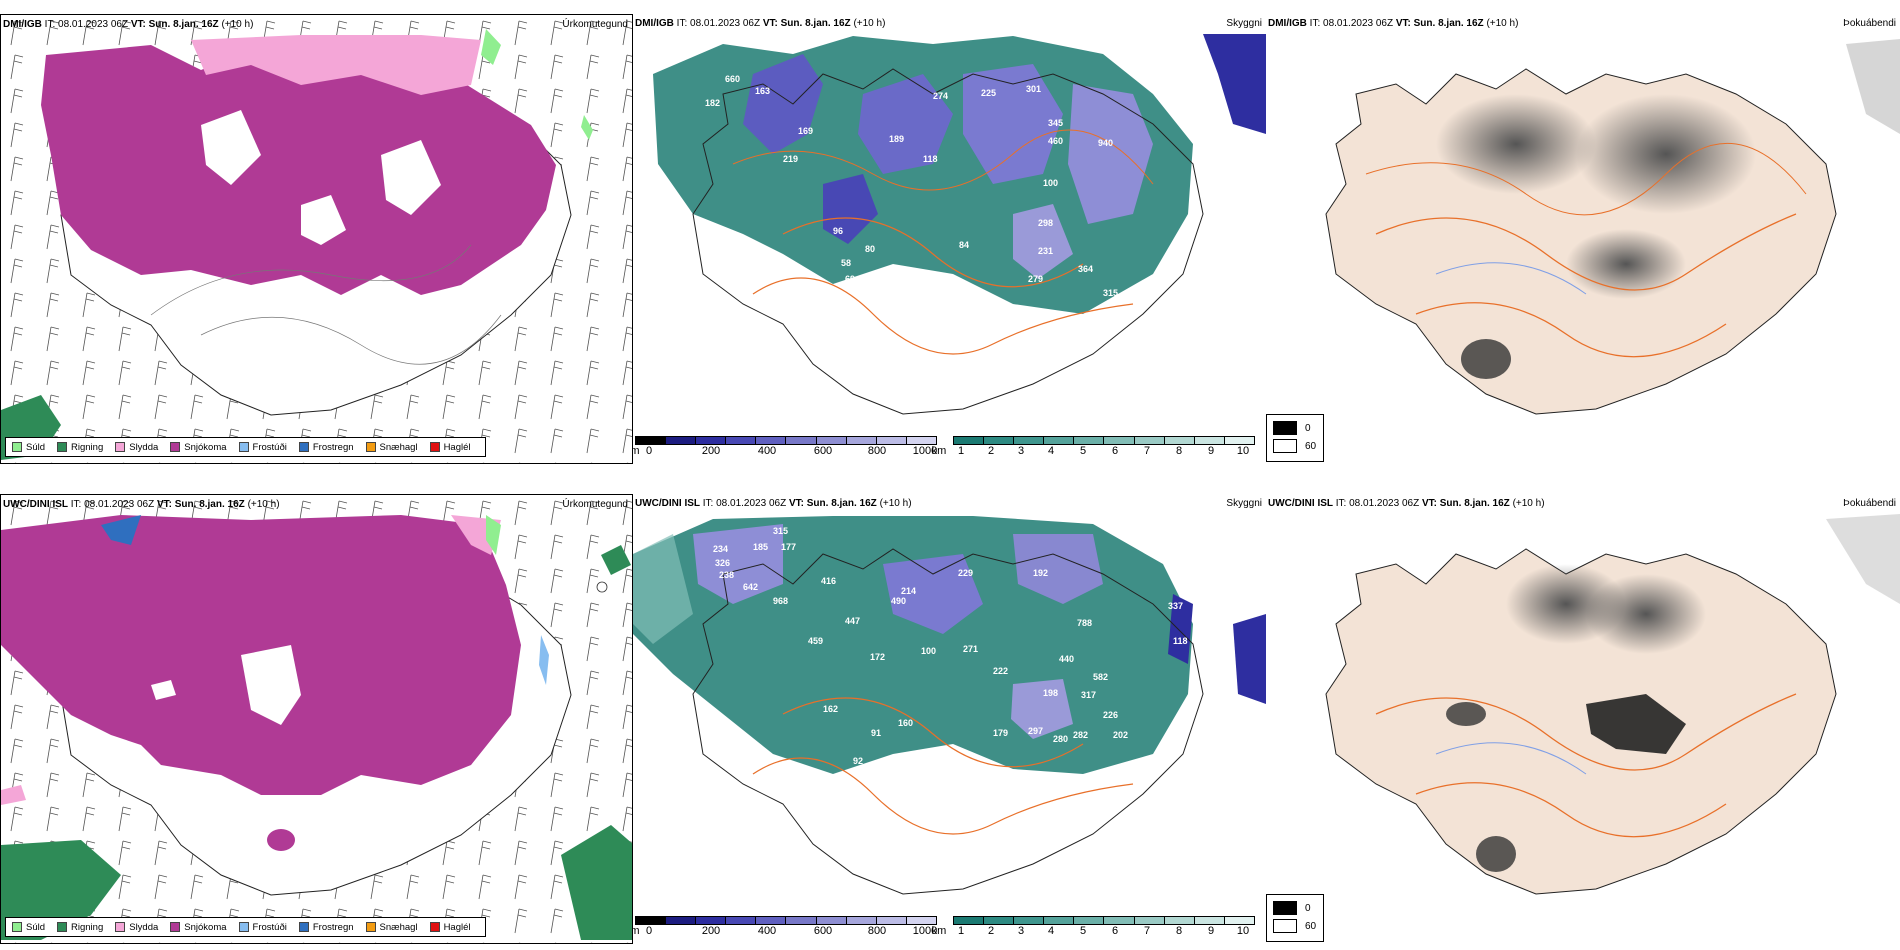 The width and height of the screenshot is (1900, 950). I want to click on svg-text: 317, so click(1088, 695).